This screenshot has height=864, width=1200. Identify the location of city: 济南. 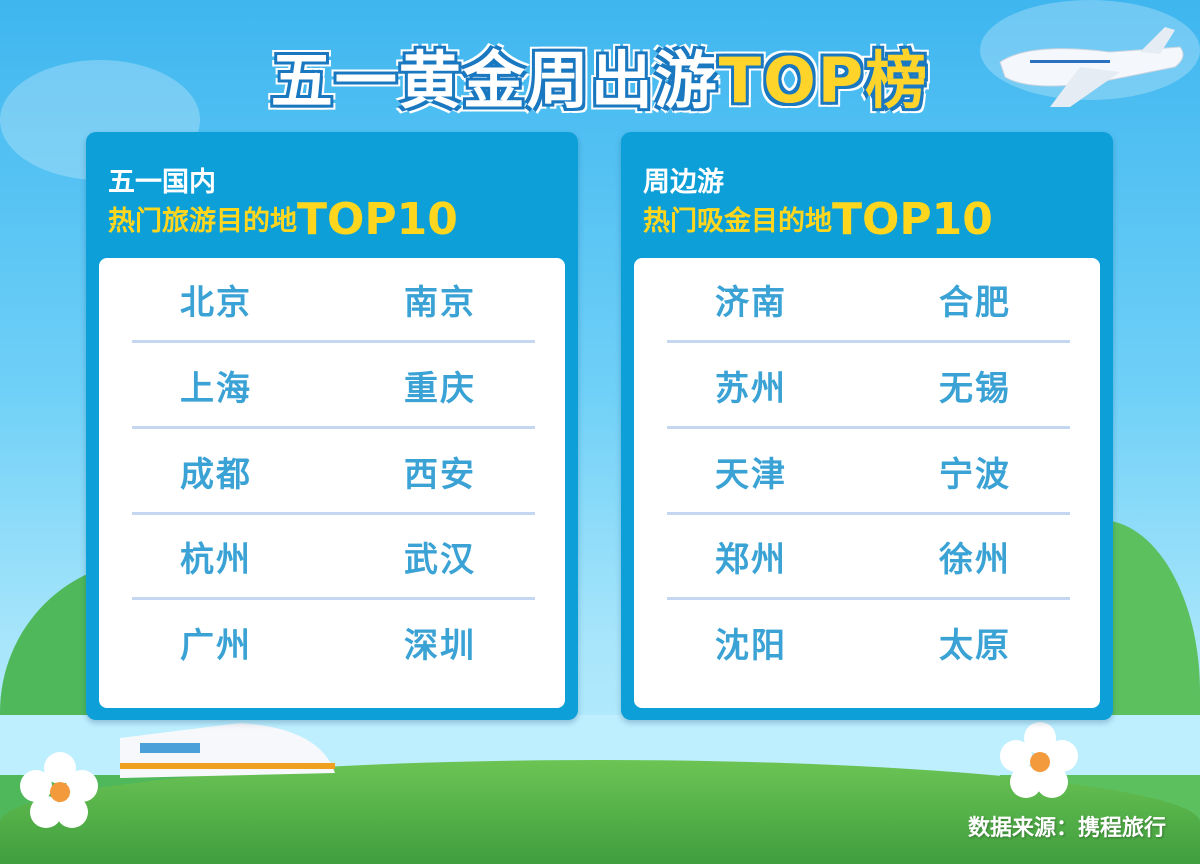
(751, 302).